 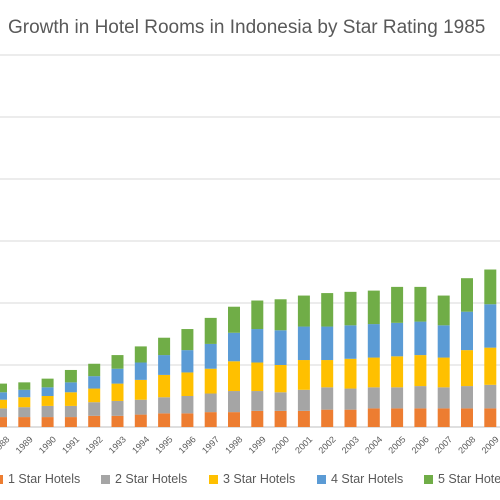 I want to click on x-tick-label: 2003, so click(x=350, y=444).